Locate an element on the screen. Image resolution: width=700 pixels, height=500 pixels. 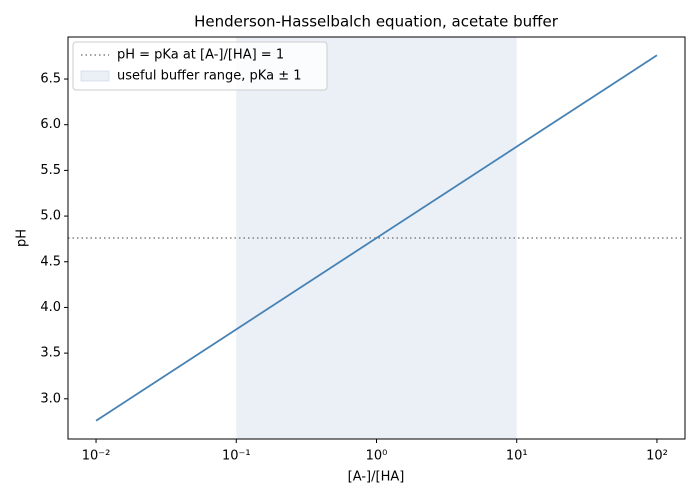
x-axis-label: [A-]/[HA] is located at coordinates (376, 477).